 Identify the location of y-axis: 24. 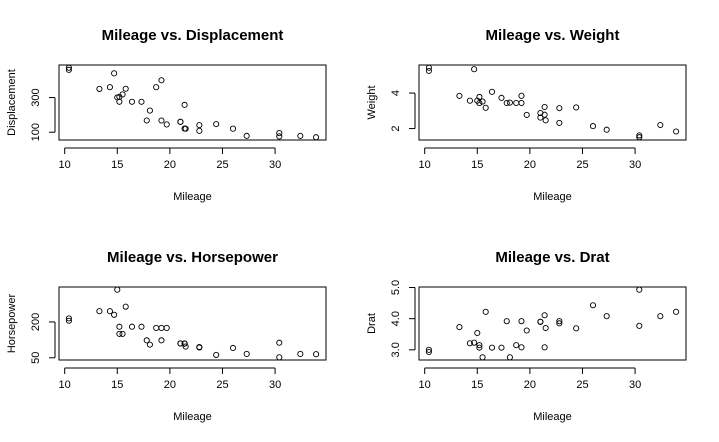
(403, 111).